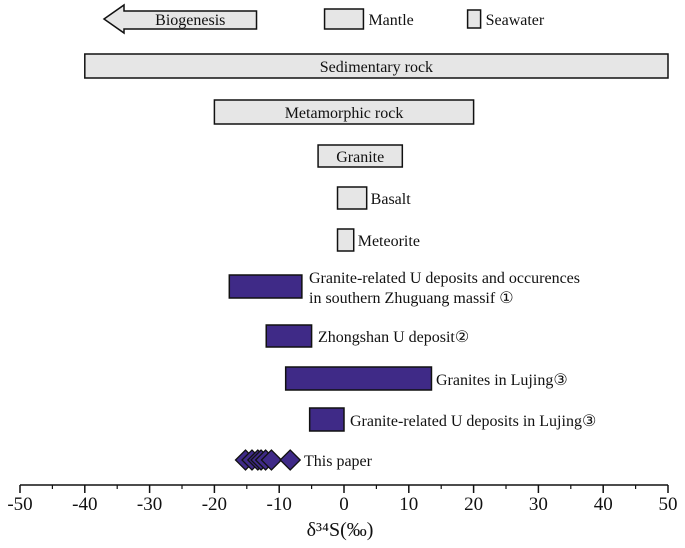  Describe the element at coordinates (515, 20) in the screenshot. I see `seawater-label: Seawater` at that location.